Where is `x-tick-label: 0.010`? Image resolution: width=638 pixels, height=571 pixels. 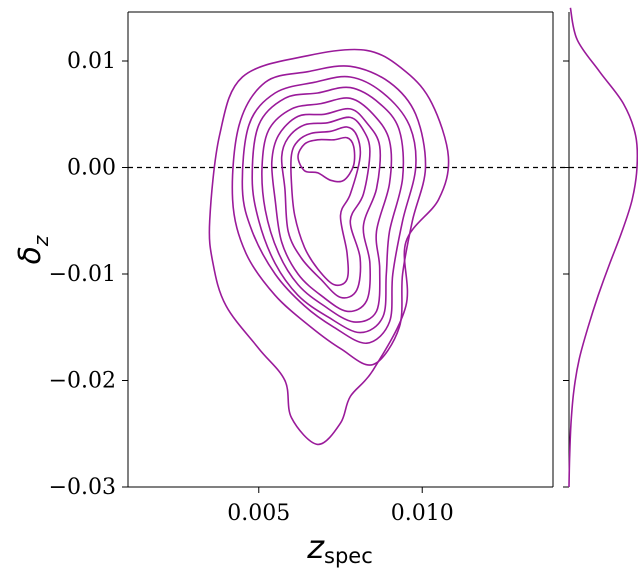
x-tick-label: 0.010 is located at coordinates (422, 513).